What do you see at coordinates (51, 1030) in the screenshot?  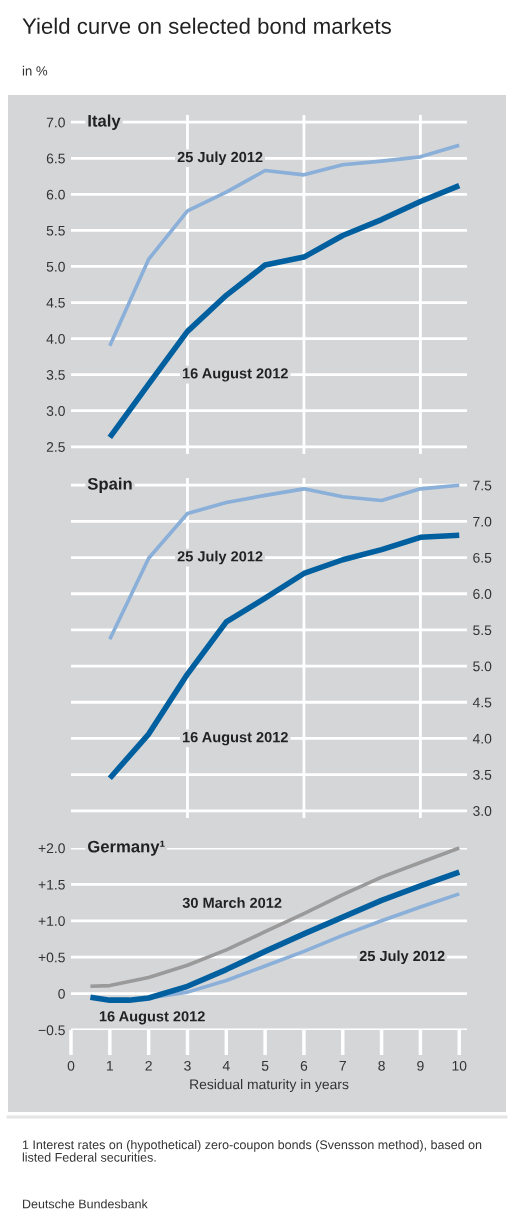 I see `y-tick-label: −0.5` at bounding box center [51, 1030].